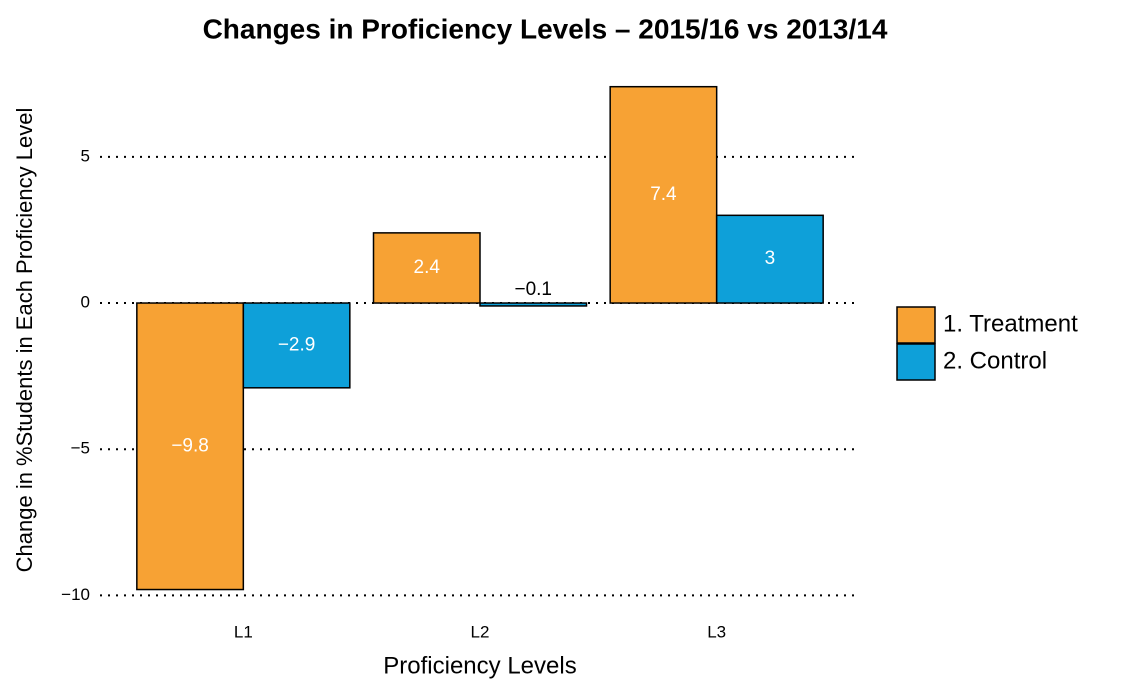 This screenshot has height=683, width=1122. What do you see at coordinates (243, 631) in the screenshot?
I see `x-tick-label: L1` at bounding box center [243, 631].